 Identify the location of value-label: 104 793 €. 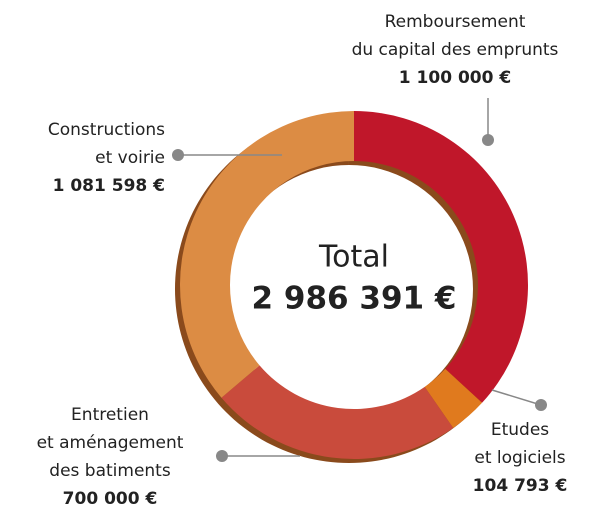
(520, 486).